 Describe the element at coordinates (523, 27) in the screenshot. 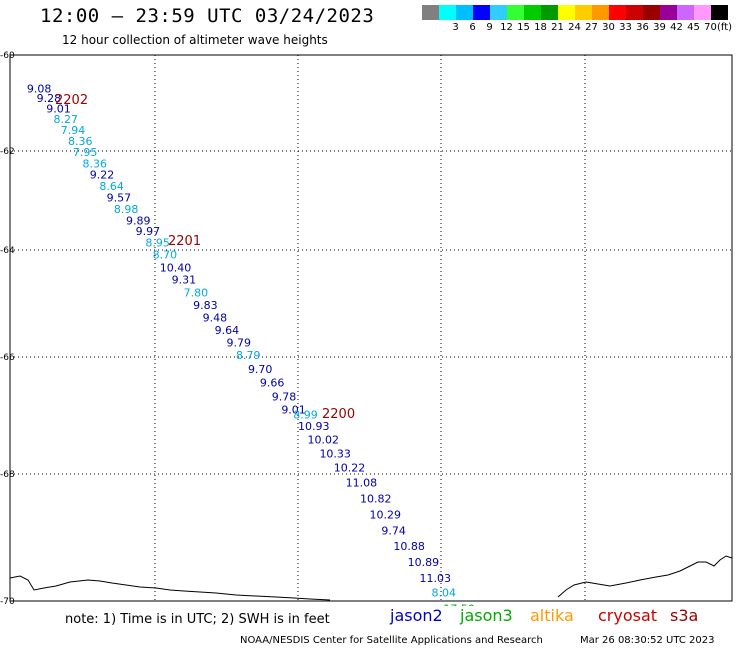

I see `color-swatch-label: 15` at that location.